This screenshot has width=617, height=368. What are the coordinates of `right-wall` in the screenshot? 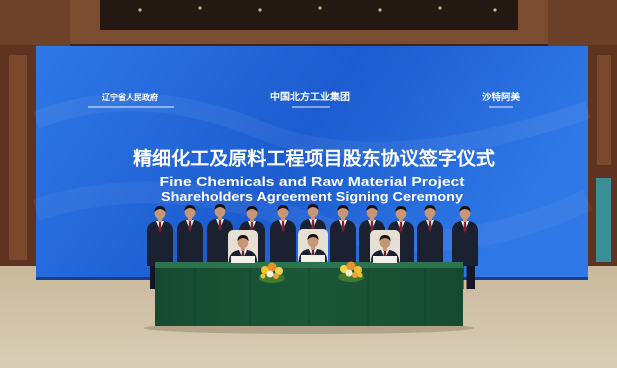 It's located at (602, 157).